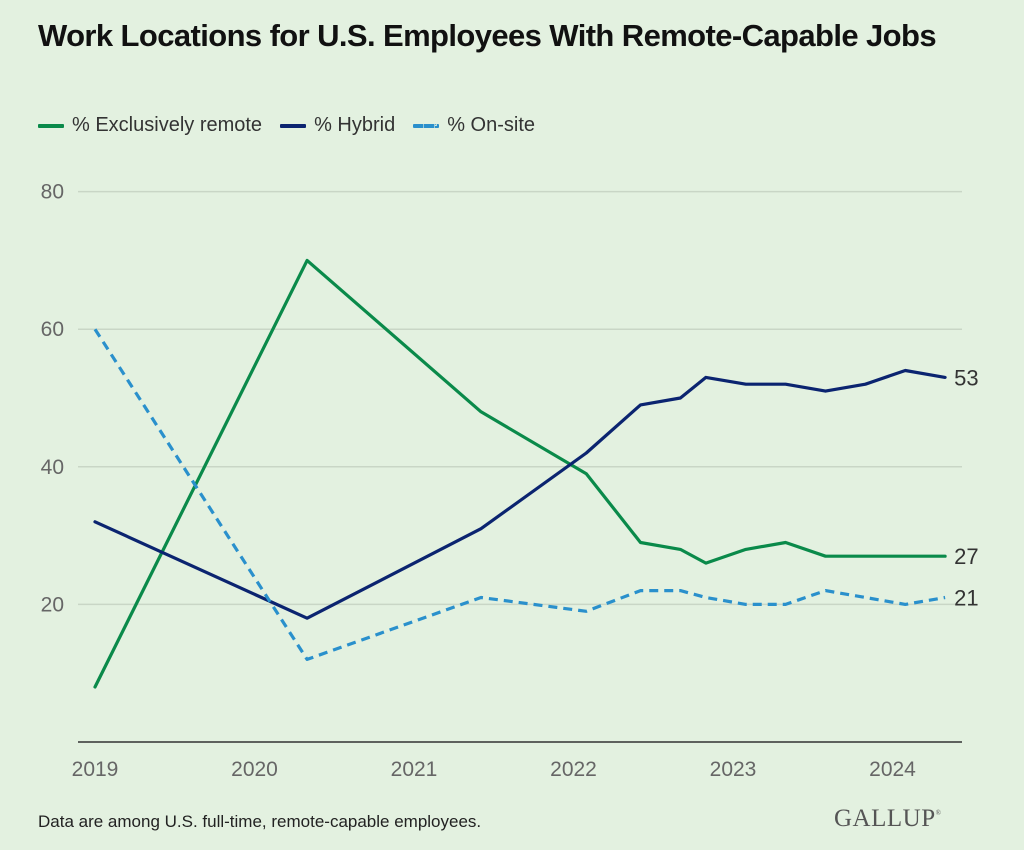 This screenshot has width=1024, height=850. What do you see at coordinates (414, 769) in the screenshot?
I see `x-tick-label: 2021` at bounding box center [414, 769].